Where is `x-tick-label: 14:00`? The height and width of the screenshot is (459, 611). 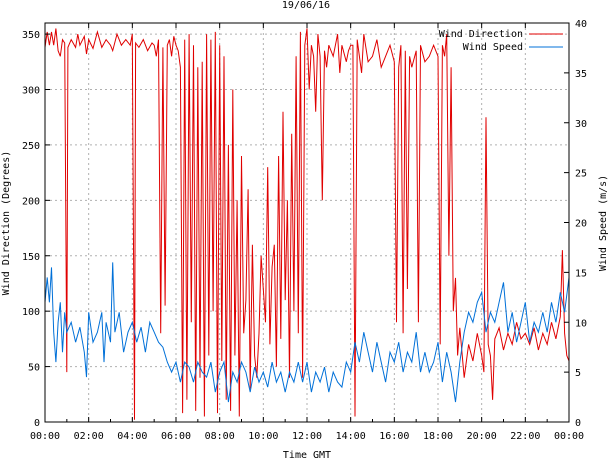
x-tick-label: 14:00 is located at coordinates (351, 436).